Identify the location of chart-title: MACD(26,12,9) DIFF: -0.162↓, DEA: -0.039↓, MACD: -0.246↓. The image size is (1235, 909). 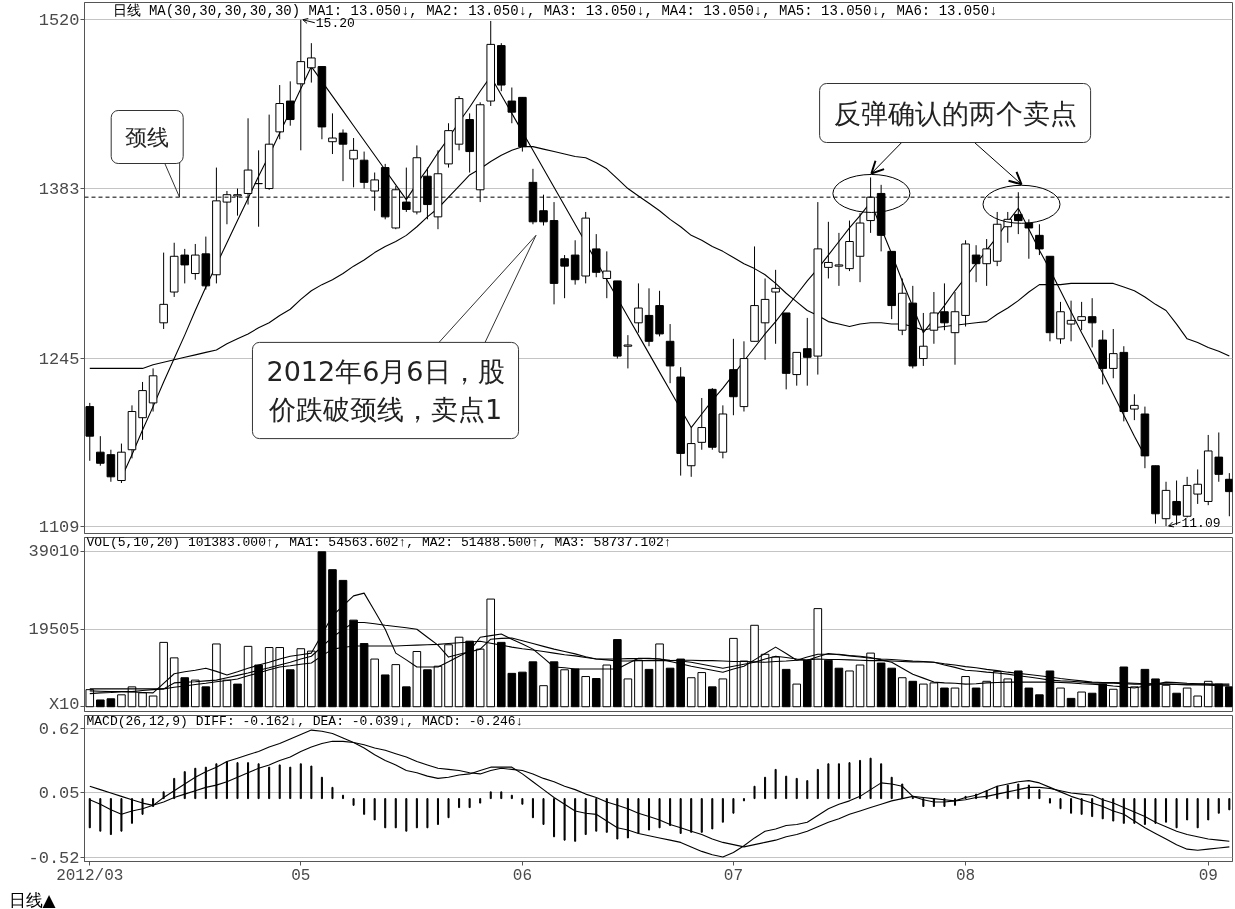
(305, 722).